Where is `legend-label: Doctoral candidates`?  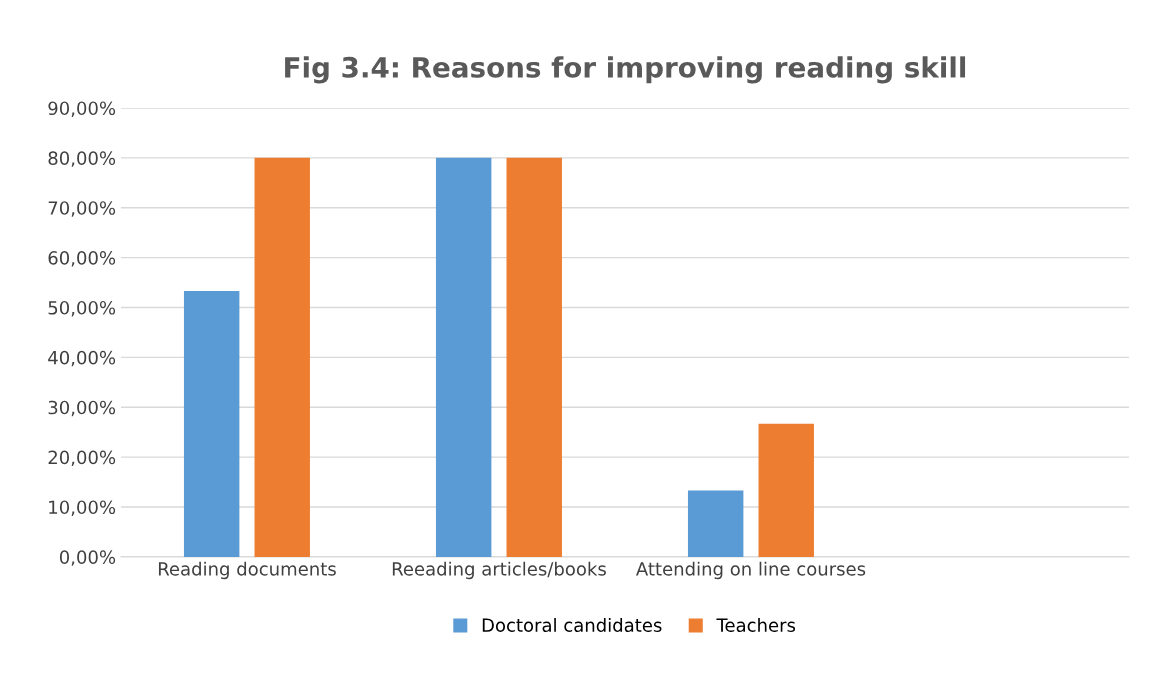
legend-label: Doctoral candidates is located at coordinates (572, 625).